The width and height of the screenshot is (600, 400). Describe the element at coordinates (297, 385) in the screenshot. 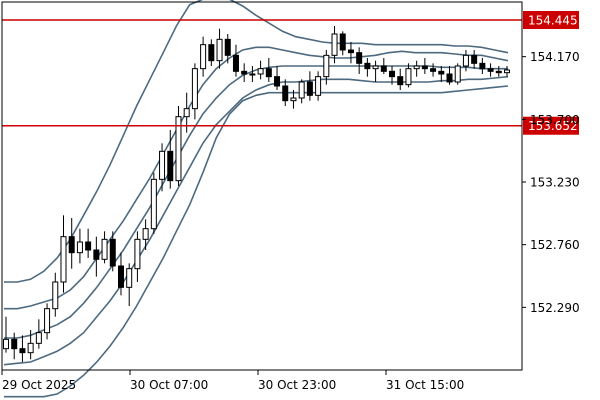

I see `x-tick-label: 30 Oct 23:00` at that location.